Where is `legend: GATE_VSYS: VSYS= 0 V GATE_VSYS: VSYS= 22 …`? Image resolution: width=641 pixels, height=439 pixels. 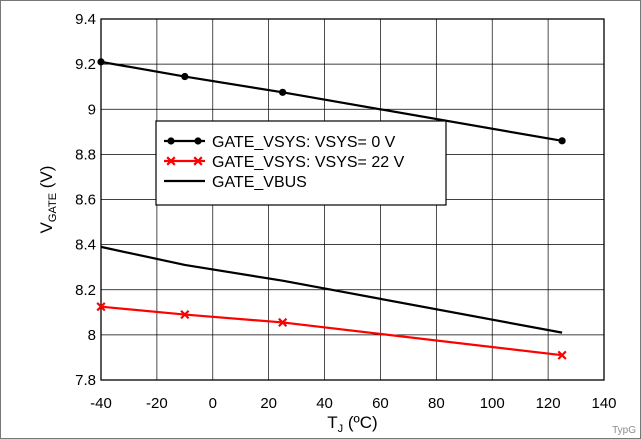 legend: GATE_VSYS: VSYS= 0 V GATE_VSYS: VSYS= 22 … is located at coordinates (301, 163).